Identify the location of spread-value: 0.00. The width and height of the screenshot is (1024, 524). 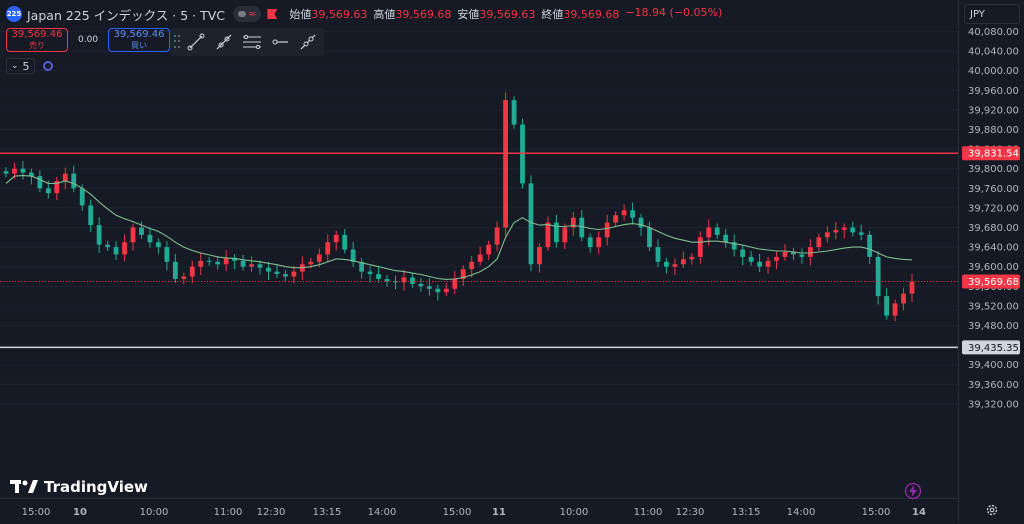
(88, 40).